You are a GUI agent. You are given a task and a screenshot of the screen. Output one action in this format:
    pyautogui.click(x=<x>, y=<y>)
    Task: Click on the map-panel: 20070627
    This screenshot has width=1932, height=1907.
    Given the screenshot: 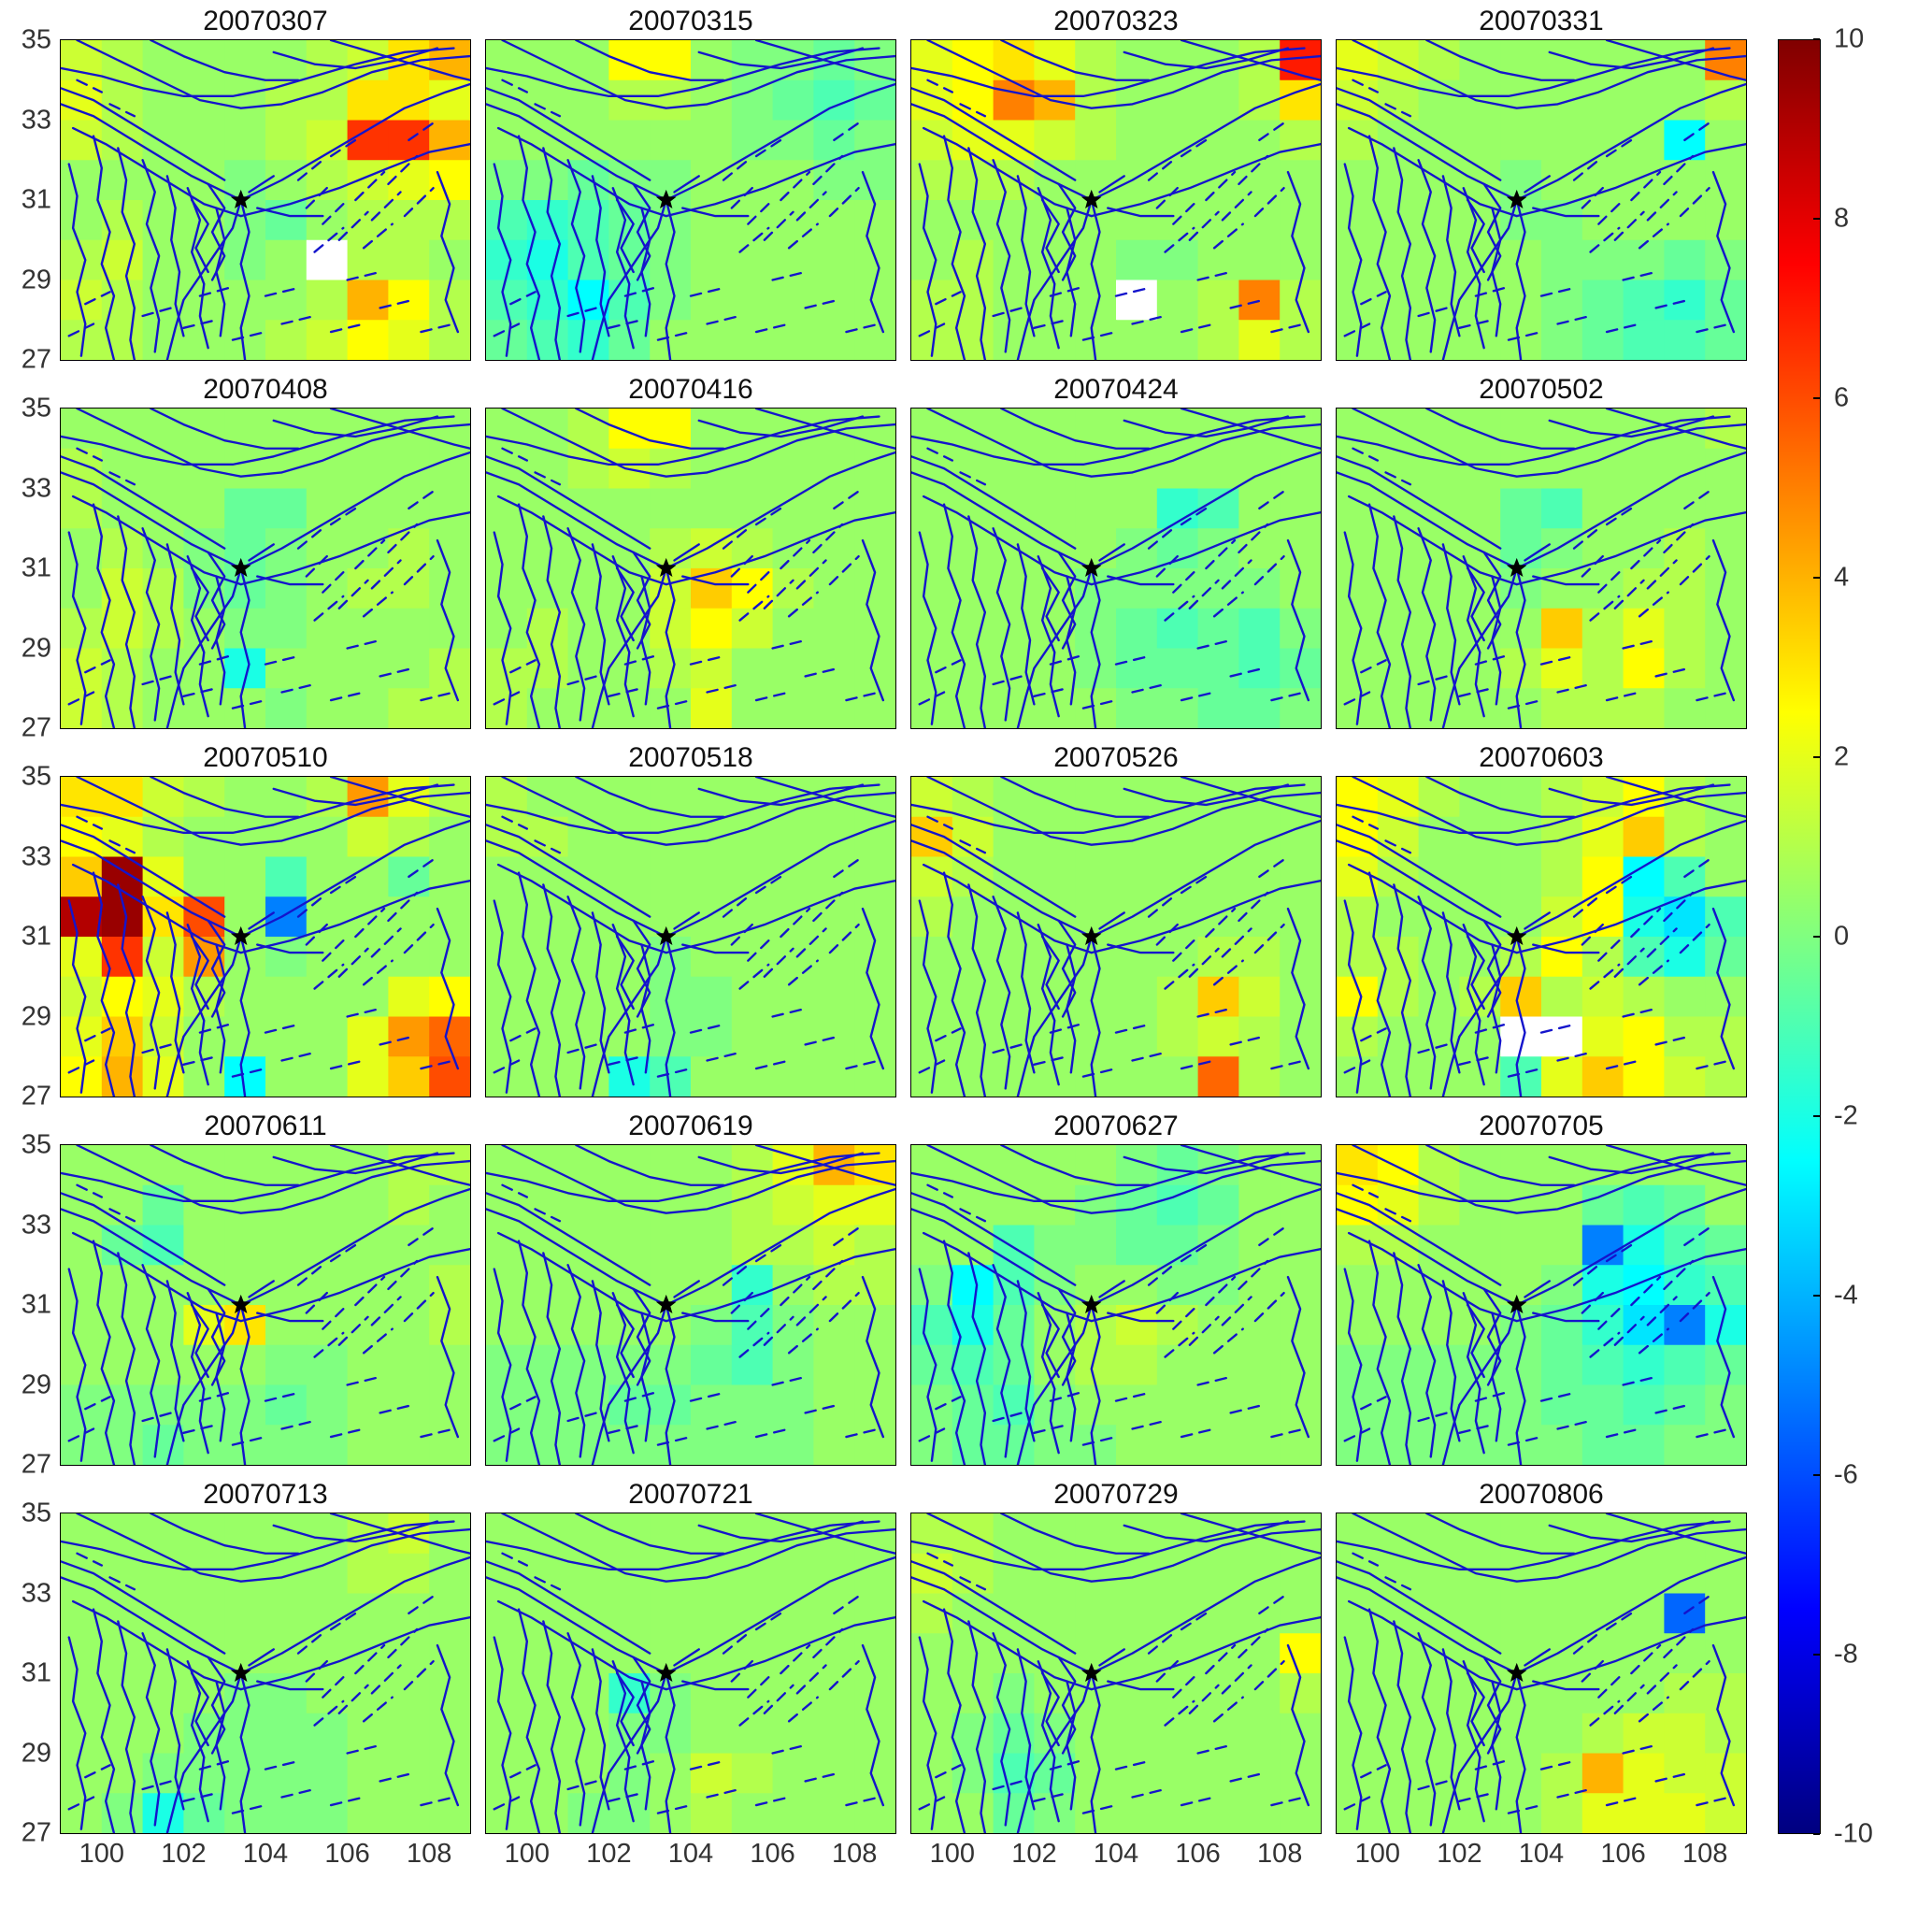 What is the action you would take?
    pyautogui.click(x=1116, y=1288)
    